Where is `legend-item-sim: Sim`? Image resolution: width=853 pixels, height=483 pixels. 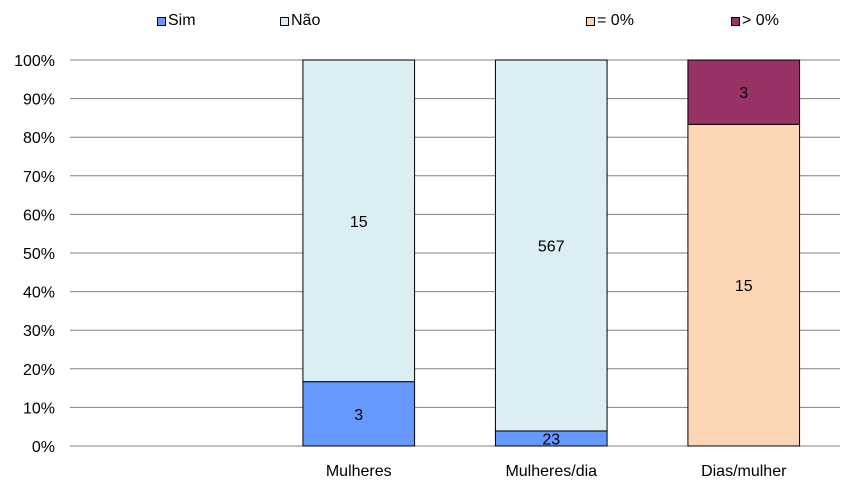
legend-item-sim: Sim is located at coordinates (176, 21).